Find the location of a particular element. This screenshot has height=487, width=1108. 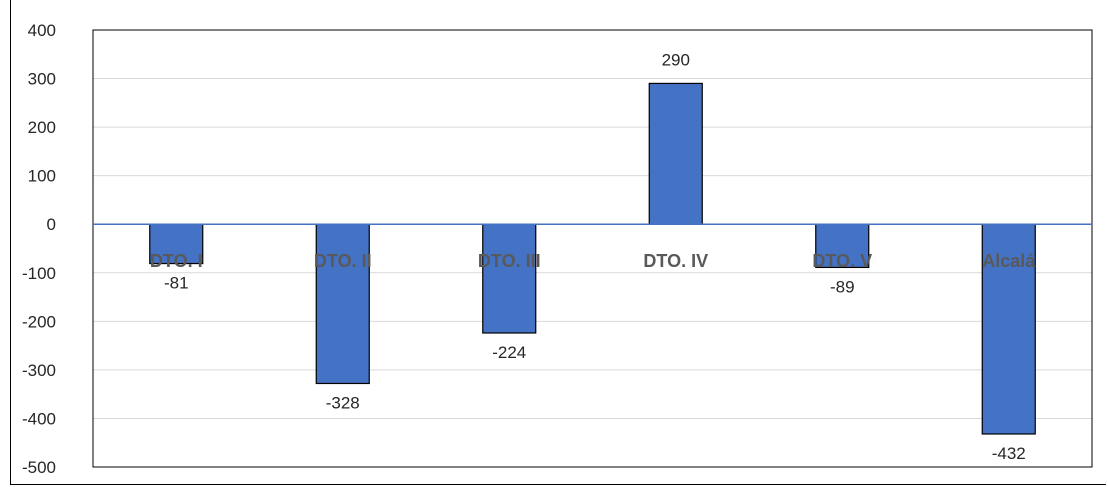

y-tick-label: 300 is located at coordinates (42, 79).